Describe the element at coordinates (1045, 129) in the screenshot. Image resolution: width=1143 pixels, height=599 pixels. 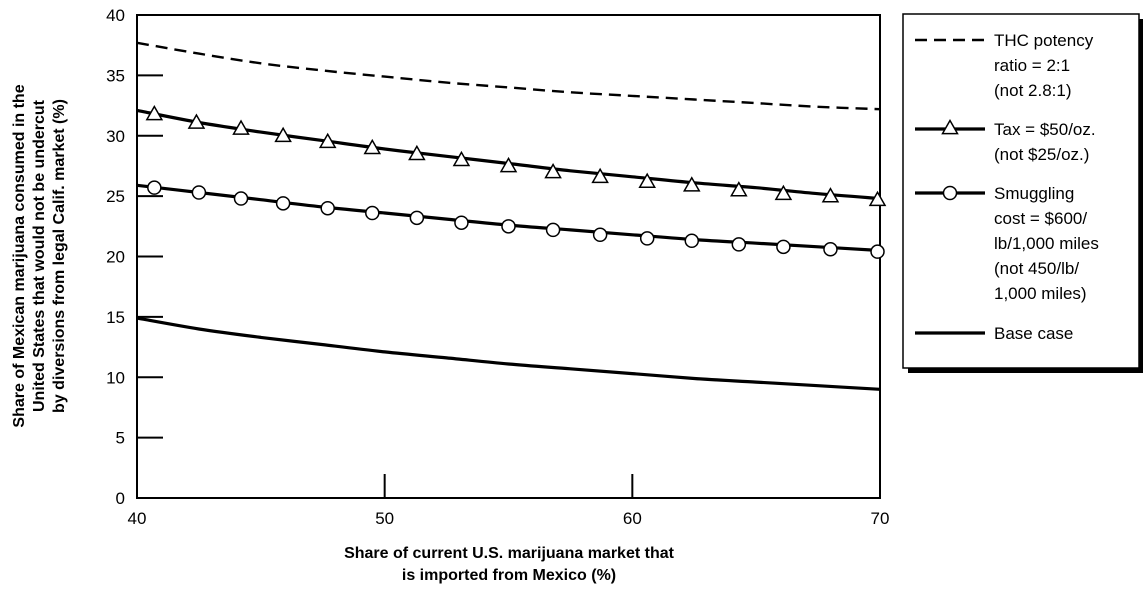
I see `legend-tax-line-1: Tax = $50/oz.` at that location.